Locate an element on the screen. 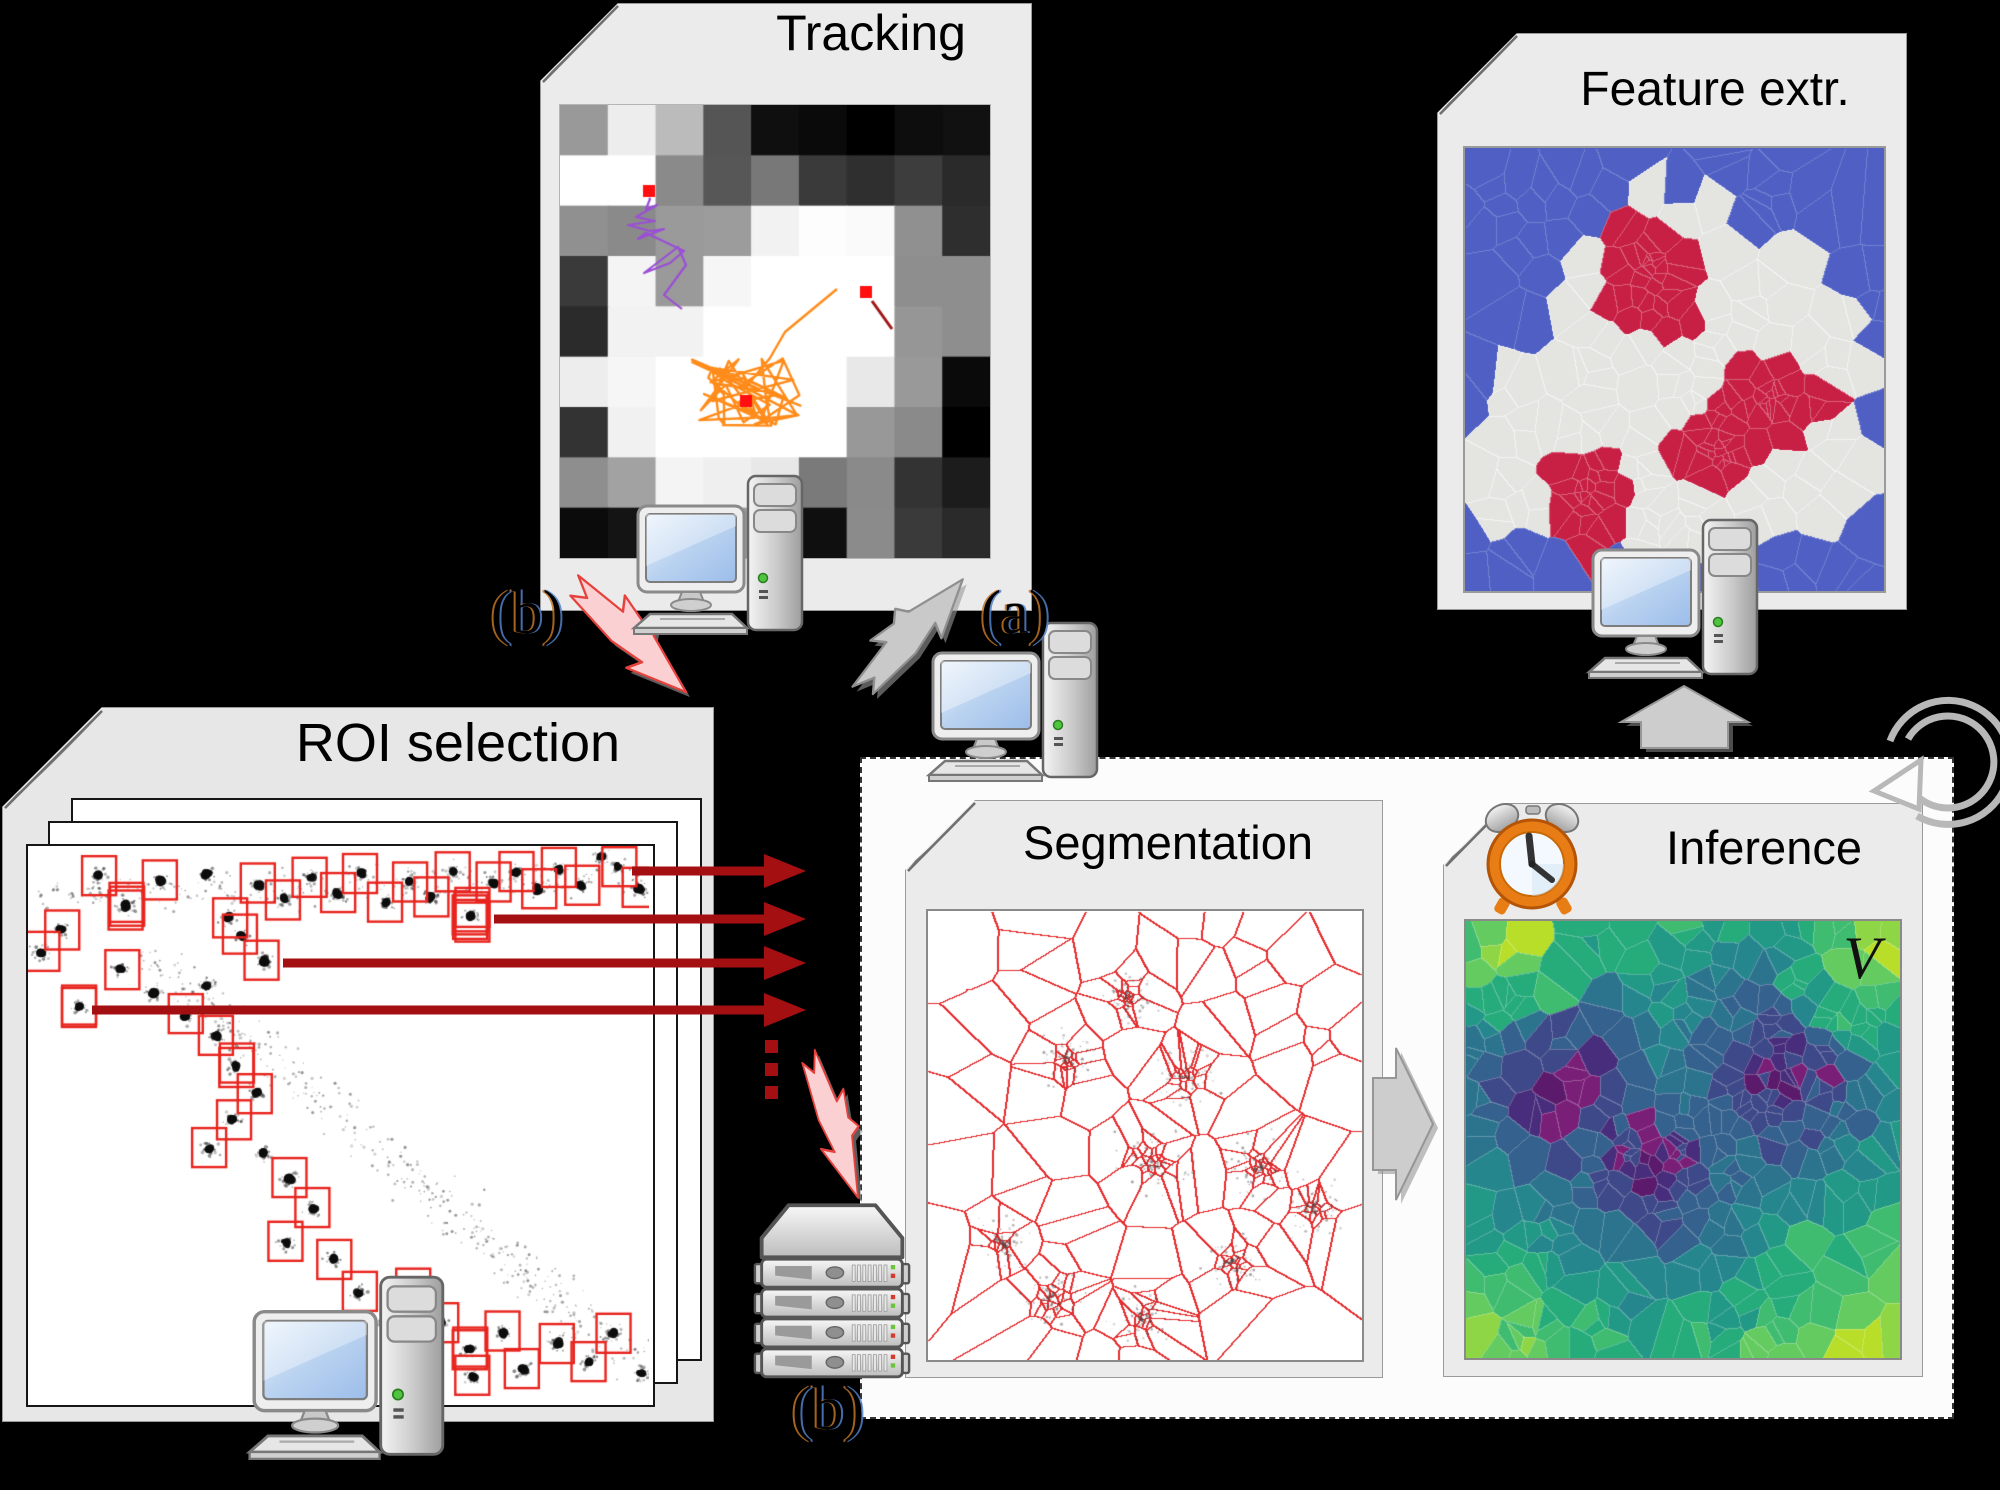 This screenshot has width=2000, height=1490. inference-image is located at coordinates (1683, 1139).